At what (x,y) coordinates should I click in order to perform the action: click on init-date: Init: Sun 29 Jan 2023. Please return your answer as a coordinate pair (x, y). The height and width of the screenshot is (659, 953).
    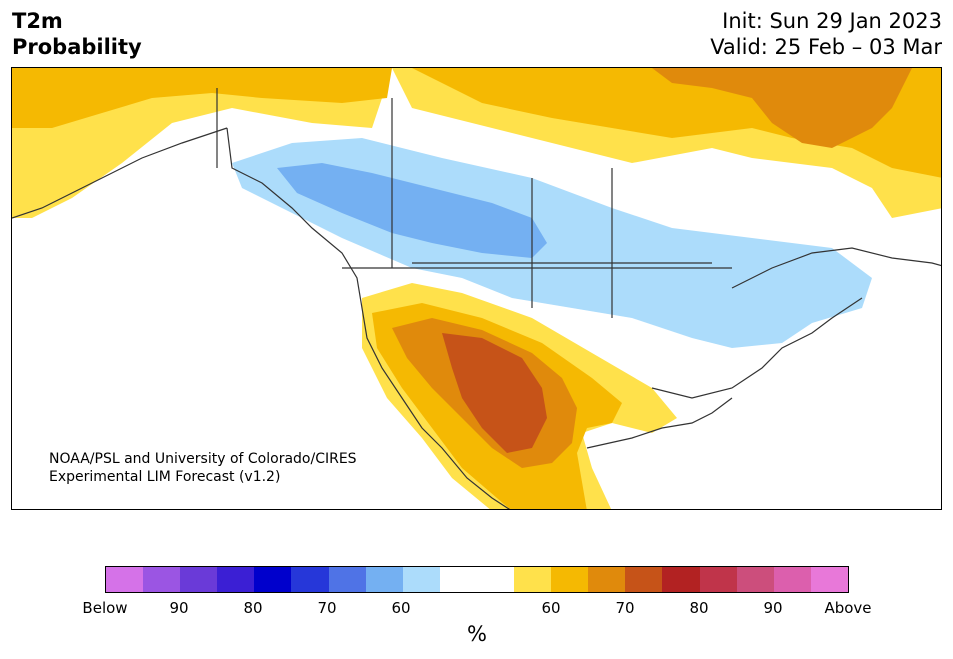
    Looking at the image, I should click on (832, 21).